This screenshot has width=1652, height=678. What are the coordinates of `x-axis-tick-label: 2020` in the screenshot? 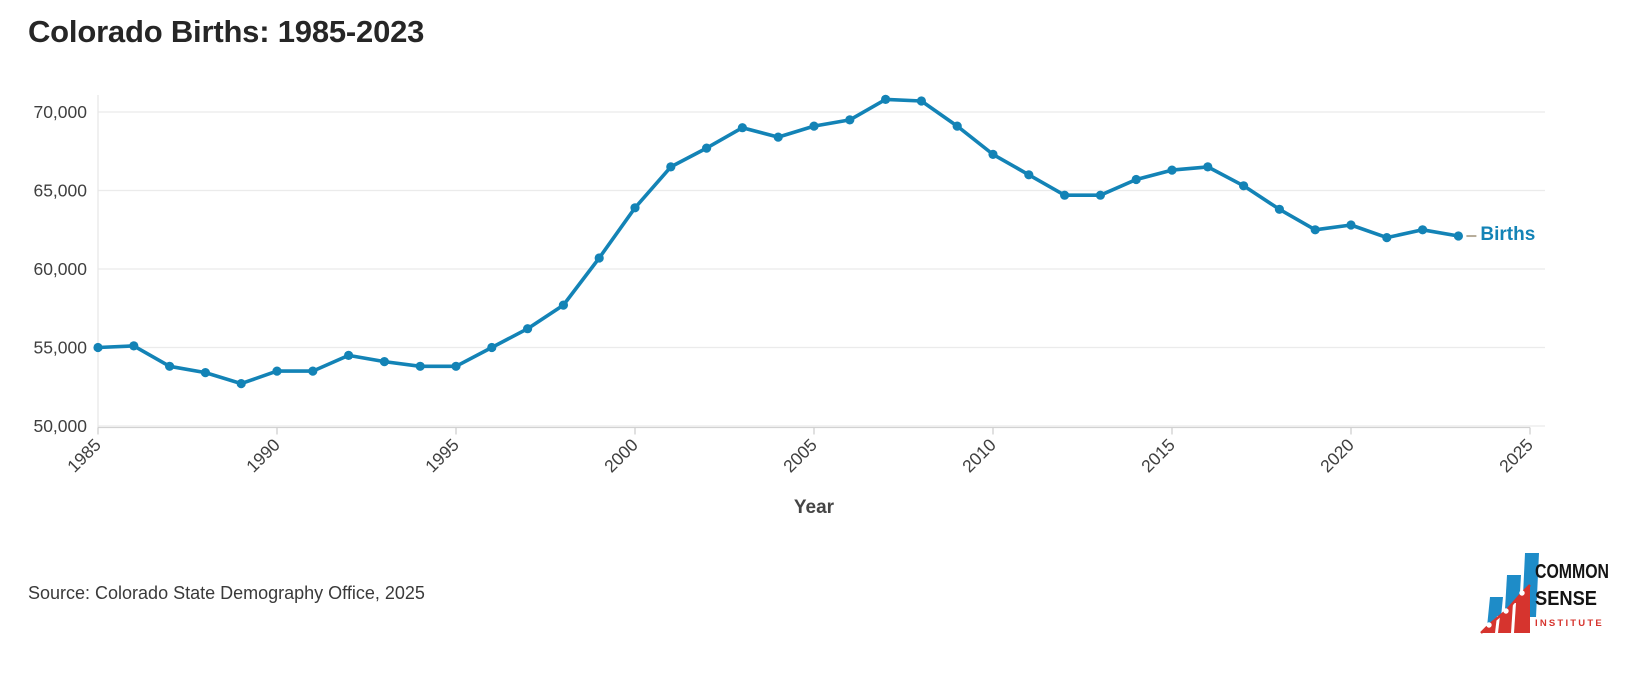 It's located at (1337, 456).